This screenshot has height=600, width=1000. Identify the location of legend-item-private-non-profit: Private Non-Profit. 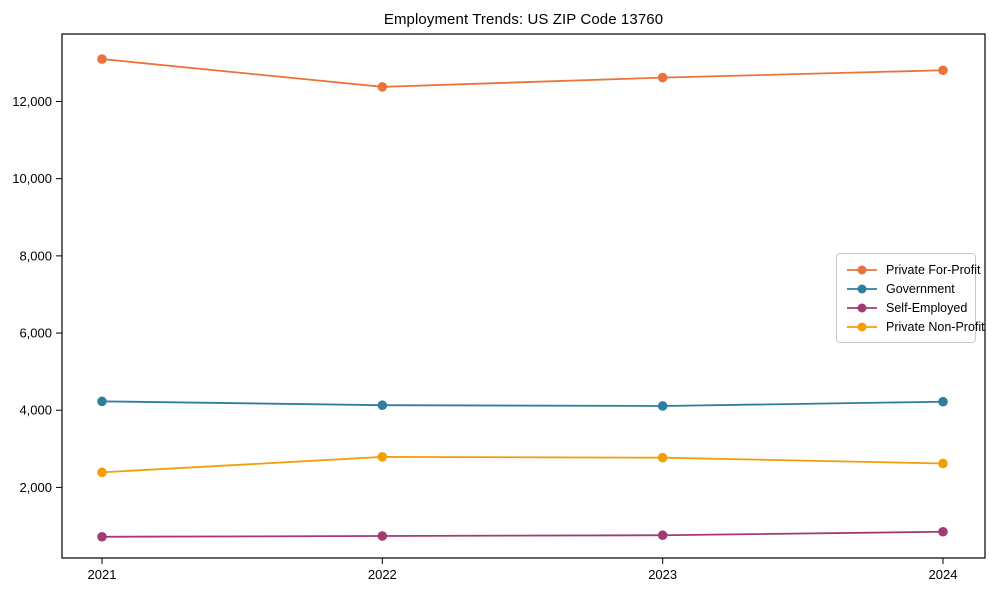
(915, 326).